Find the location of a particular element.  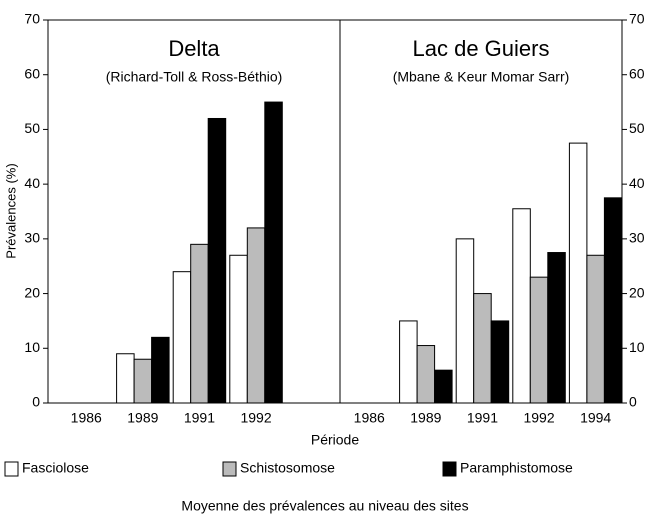

y2-tick-label: 10 is located at coordinates (637, 347).